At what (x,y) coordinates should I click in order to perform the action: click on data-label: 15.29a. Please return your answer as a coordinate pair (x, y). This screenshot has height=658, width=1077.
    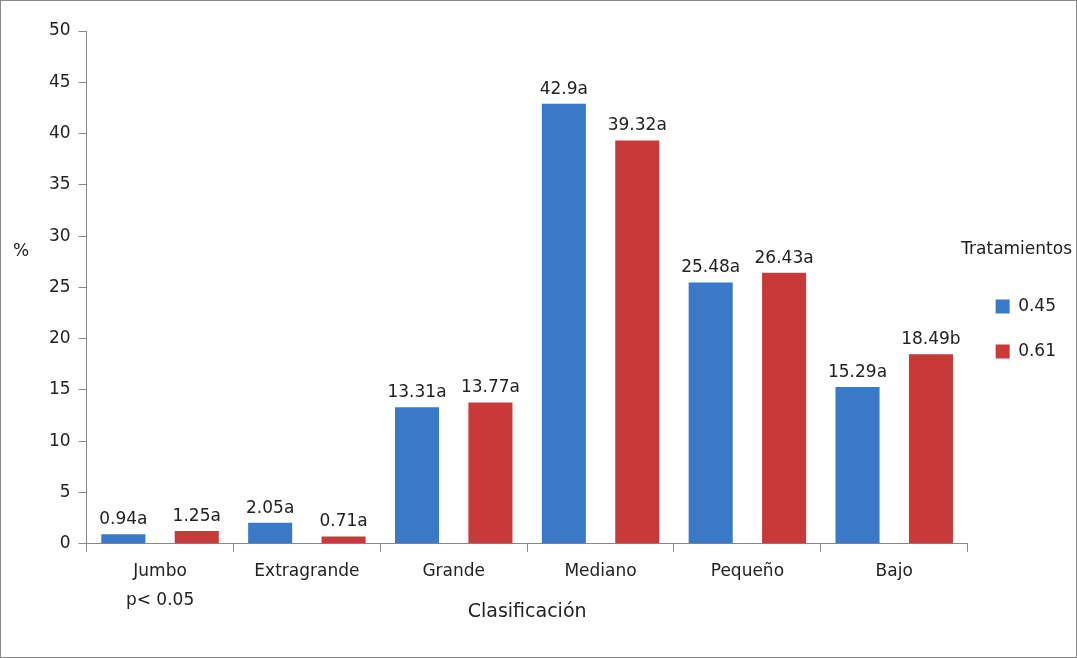
    Looking at the image, I should click on (857, 370).